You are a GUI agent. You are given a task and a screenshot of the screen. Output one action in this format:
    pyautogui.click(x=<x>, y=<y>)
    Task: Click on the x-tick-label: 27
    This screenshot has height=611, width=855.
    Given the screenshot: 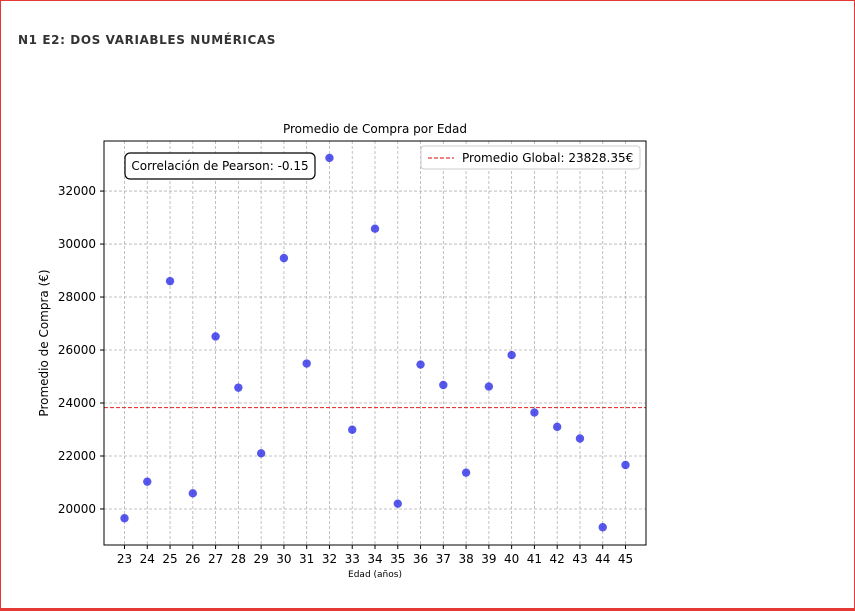 What is the action you would take?
    pyautogui.click(x=215, y=559)
    